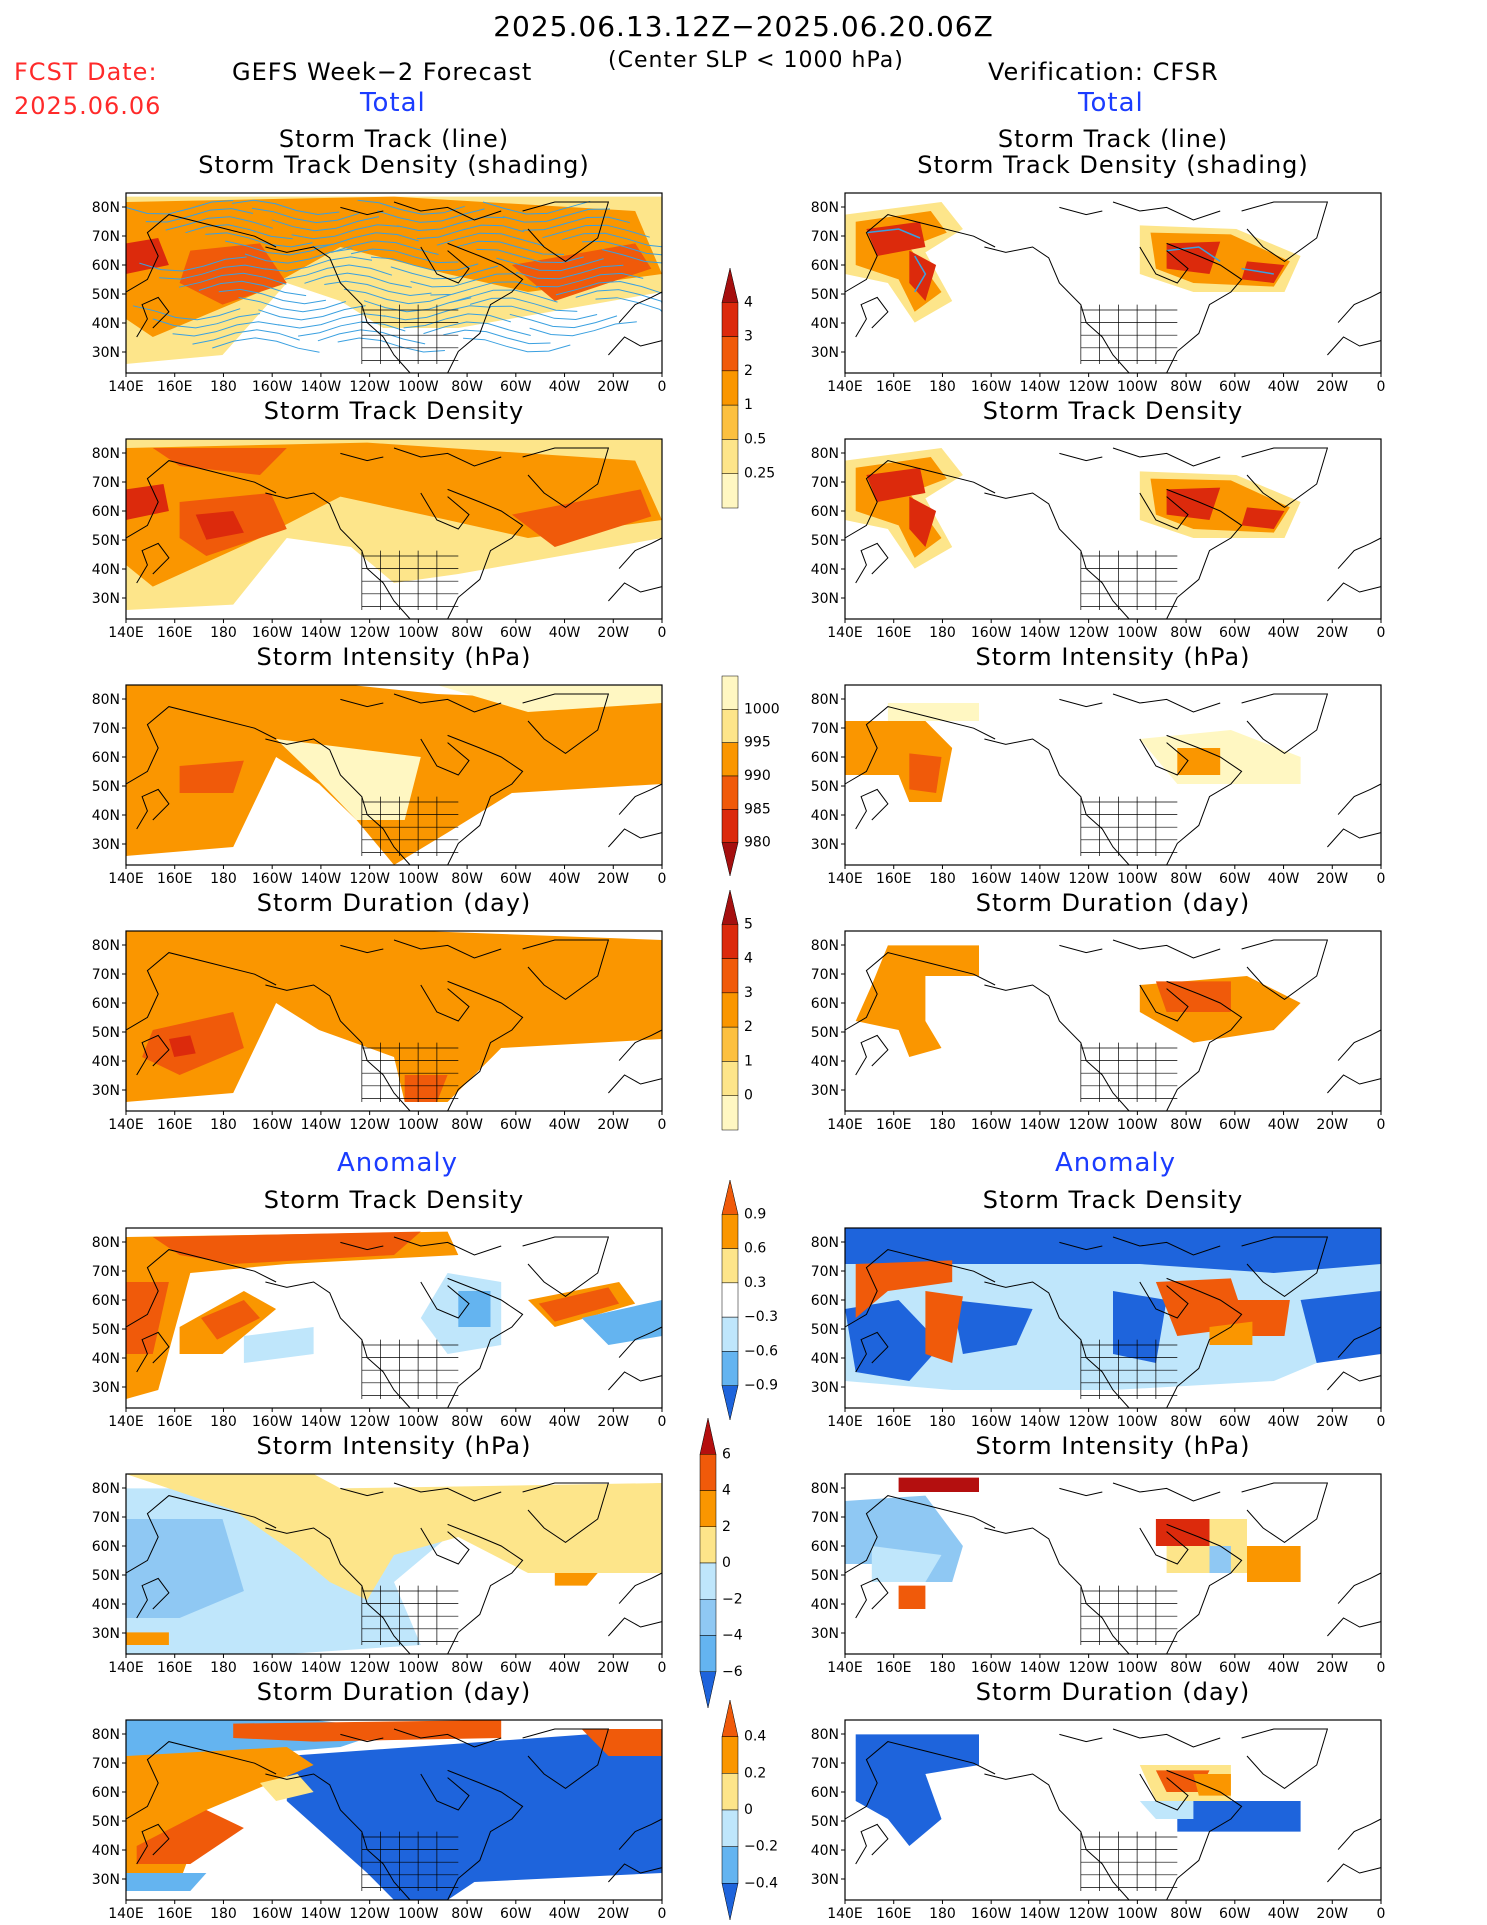  Describe the element at coordinates (1186, 1125) in the screenshot. I see `lon-label: 80W` at that location.